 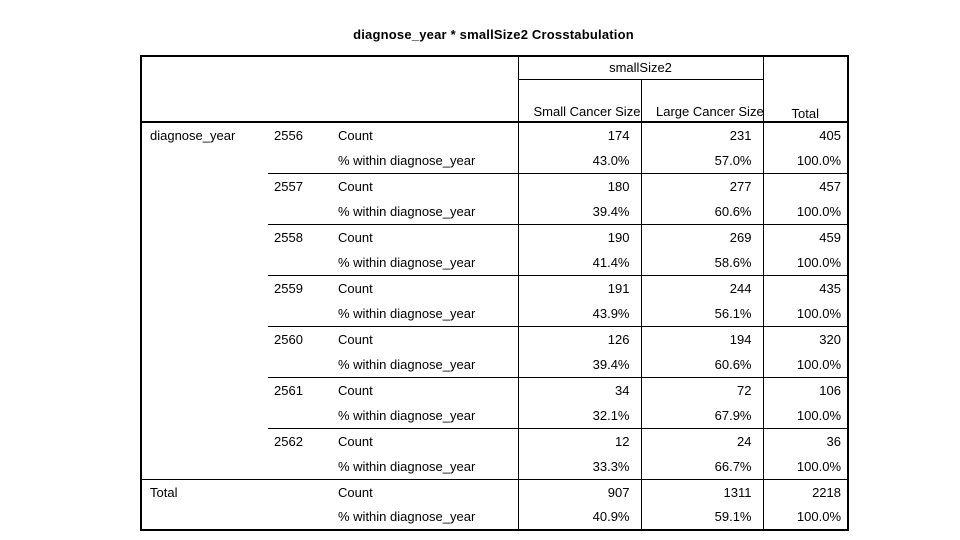 I want to click on table-row: 2561 Count 34 72 106, so click(x=494, y=402).